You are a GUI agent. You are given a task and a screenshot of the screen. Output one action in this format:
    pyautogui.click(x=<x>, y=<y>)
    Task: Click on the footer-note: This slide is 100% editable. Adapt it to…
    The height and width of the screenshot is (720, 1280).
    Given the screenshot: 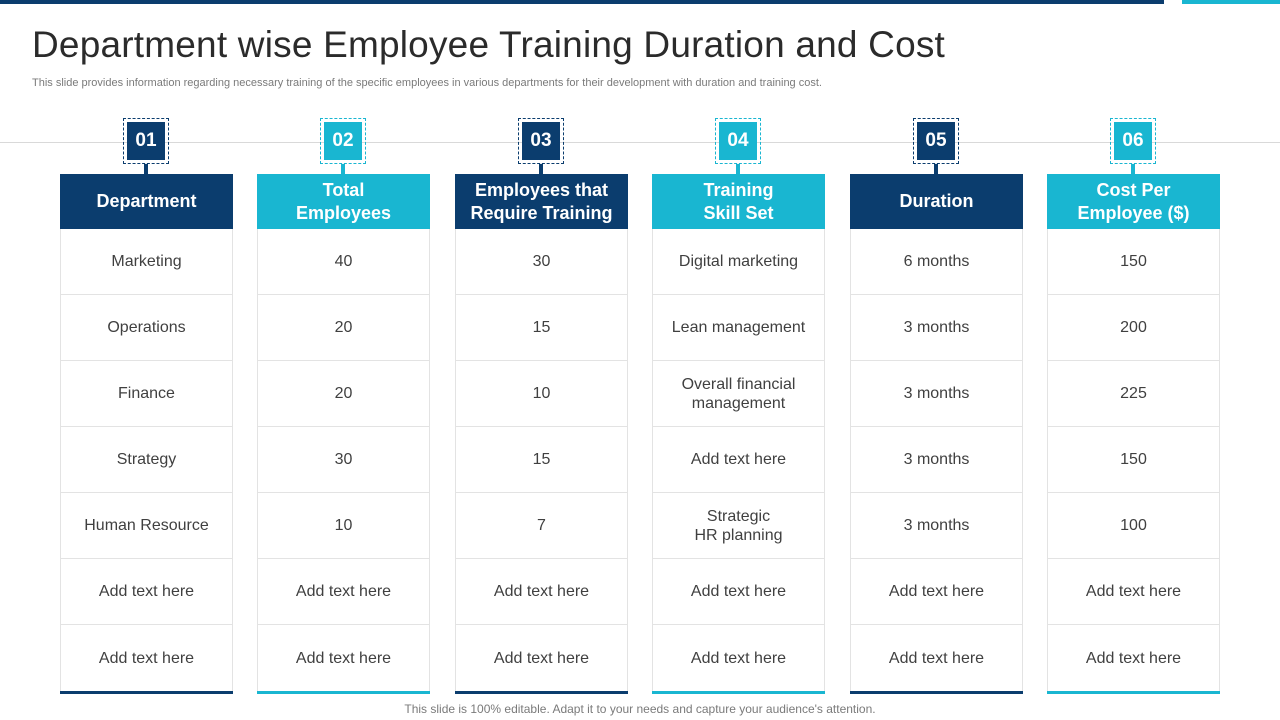 What is the action you would take?
    pyautogui.click(x=640, y=709)
    